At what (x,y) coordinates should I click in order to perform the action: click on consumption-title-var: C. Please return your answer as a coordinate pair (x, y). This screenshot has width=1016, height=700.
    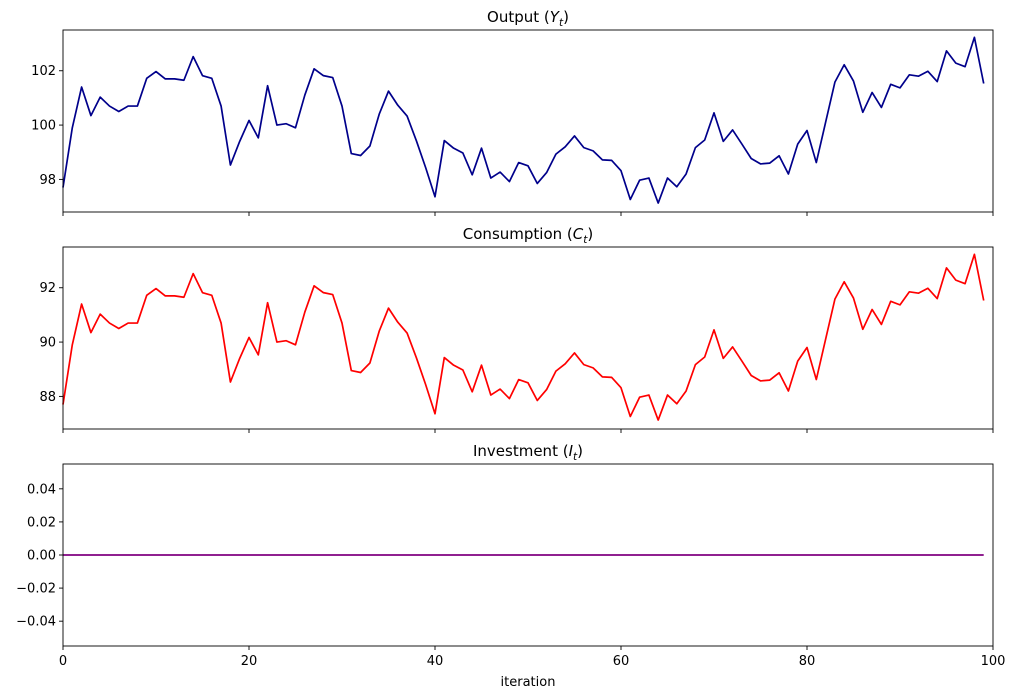
    Looking at the image, I should click on (578, 234).